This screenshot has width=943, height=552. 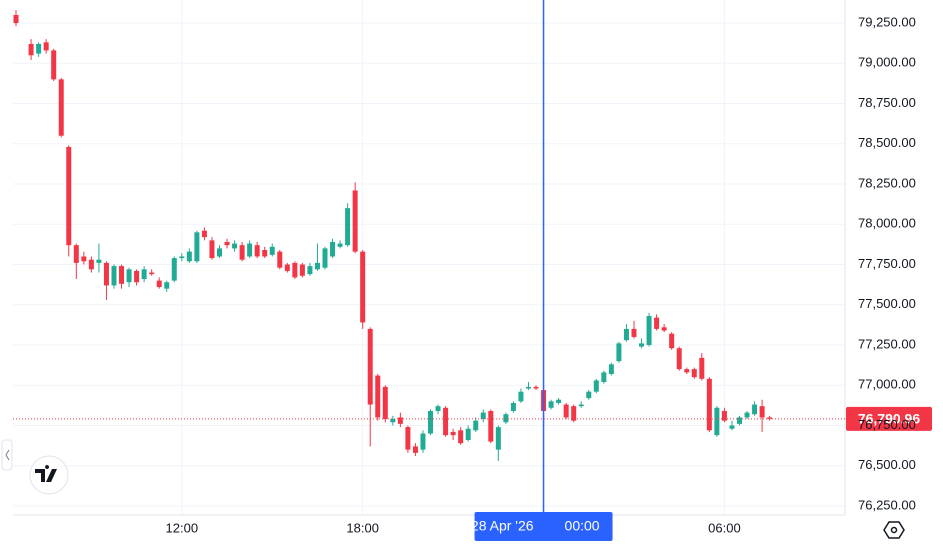 I want to click on last-price-label: 76,790.96, so click(x=889, y=419).